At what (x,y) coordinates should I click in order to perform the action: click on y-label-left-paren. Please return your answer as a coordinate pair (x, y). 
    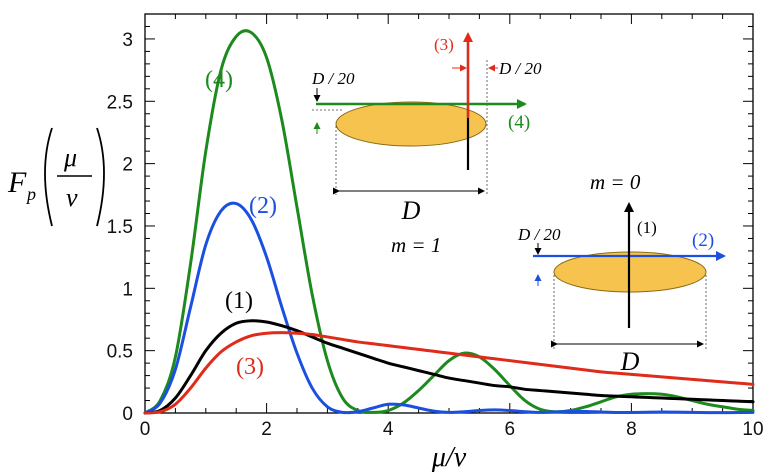
    Looking at the image, I should click on (48, 177).